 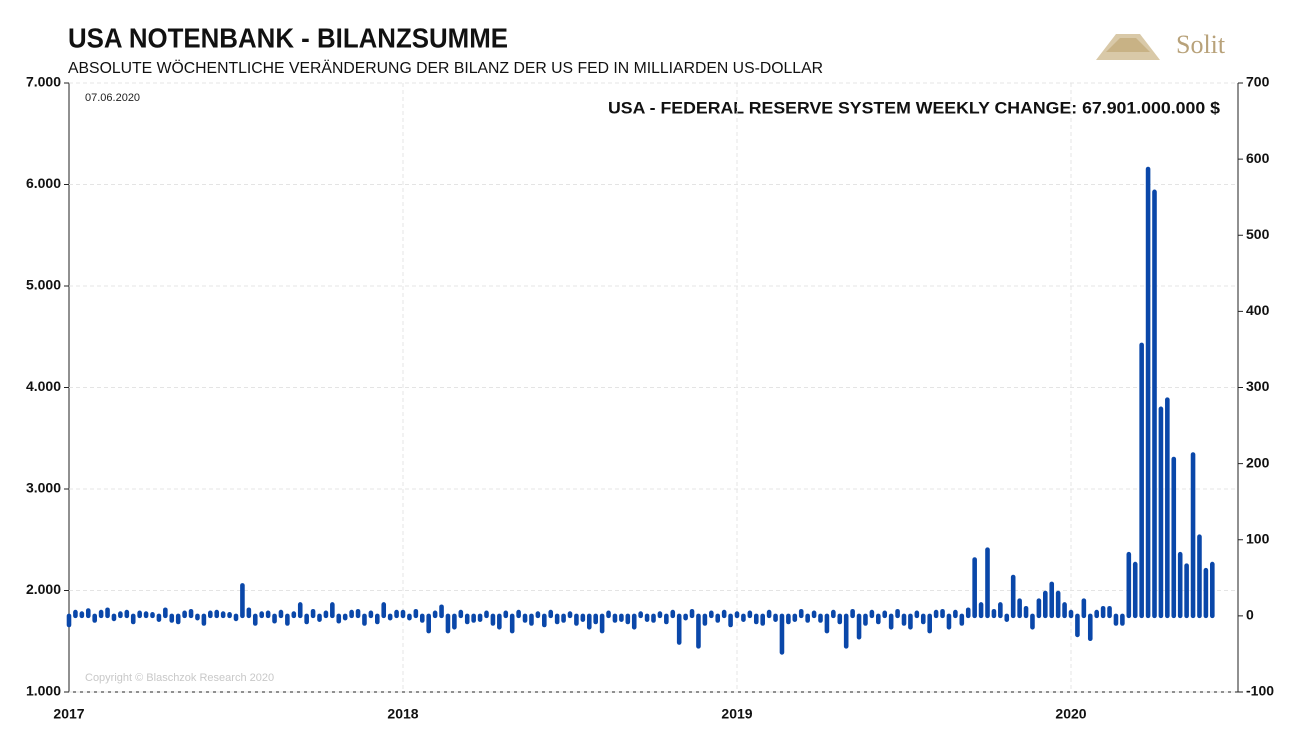 I want to click on x-tick-label: 2018, so click(x=402, y=714).